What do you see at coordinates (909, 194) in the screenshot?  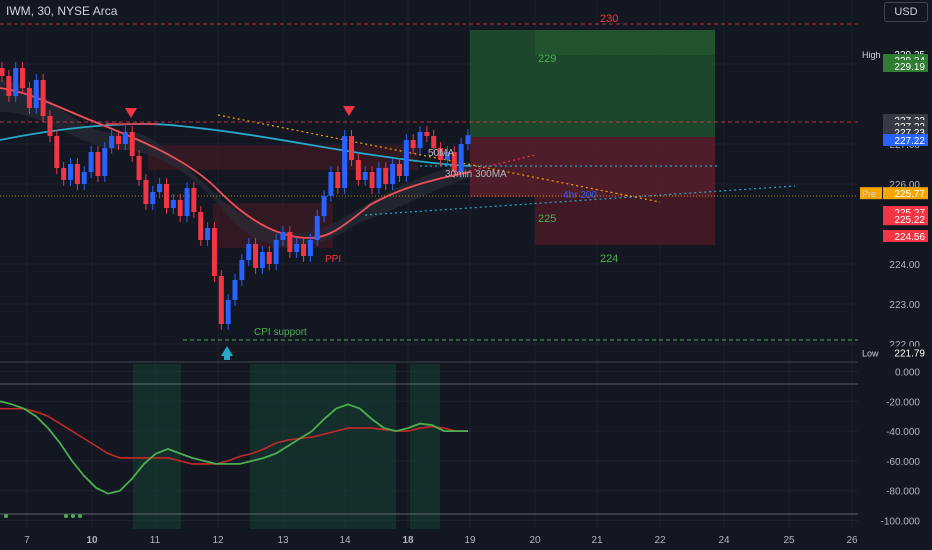 I see `axis-badge-value: 225.77` at bounding box center [909, 194].